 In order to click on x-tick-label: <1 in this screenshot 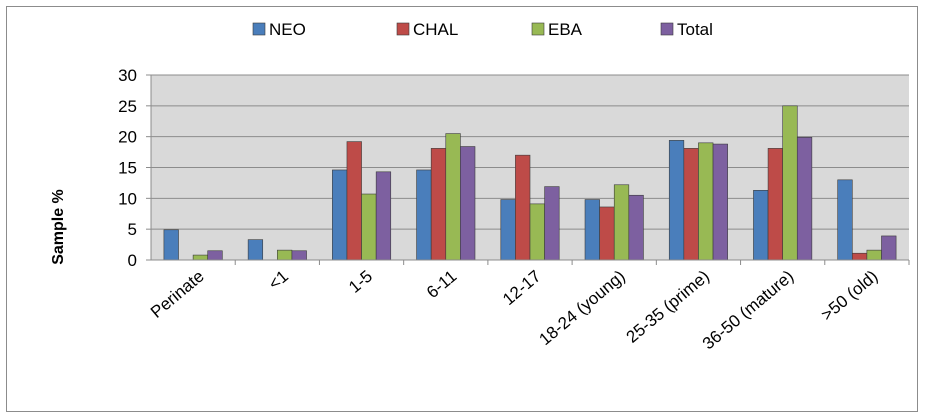, I will do `click(278, 280)`.